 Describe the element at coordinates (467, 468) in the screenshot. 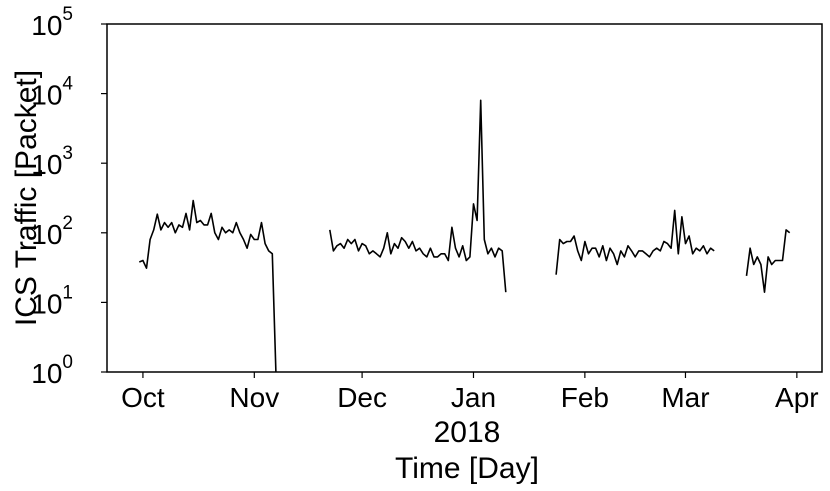

I see `x-axis-label: Time [Day]` at that location.